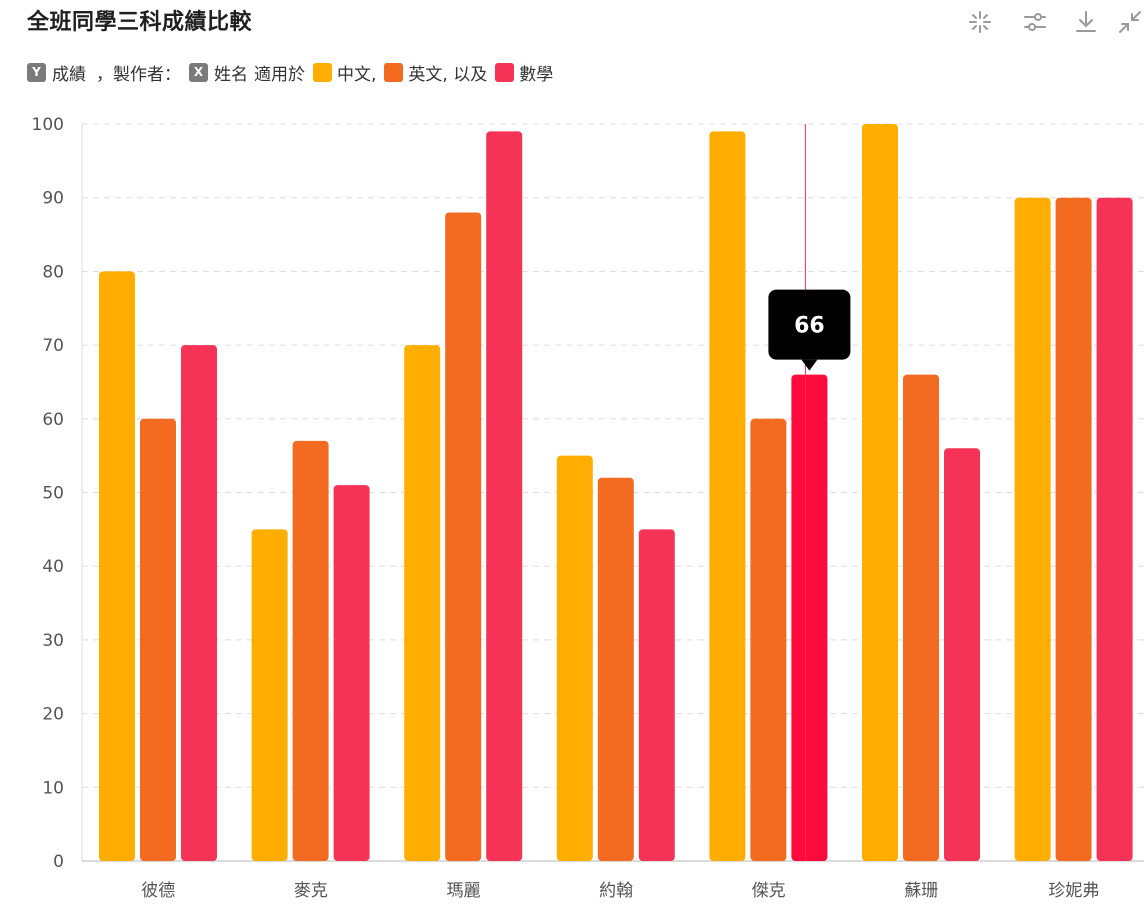 The width and height of the screenshot is (1144, 913). What do you see at coordinates (448, 74) in the screenshot?
I see `legend-series-english: 英文, 以及` at bounding box center [448, 74].